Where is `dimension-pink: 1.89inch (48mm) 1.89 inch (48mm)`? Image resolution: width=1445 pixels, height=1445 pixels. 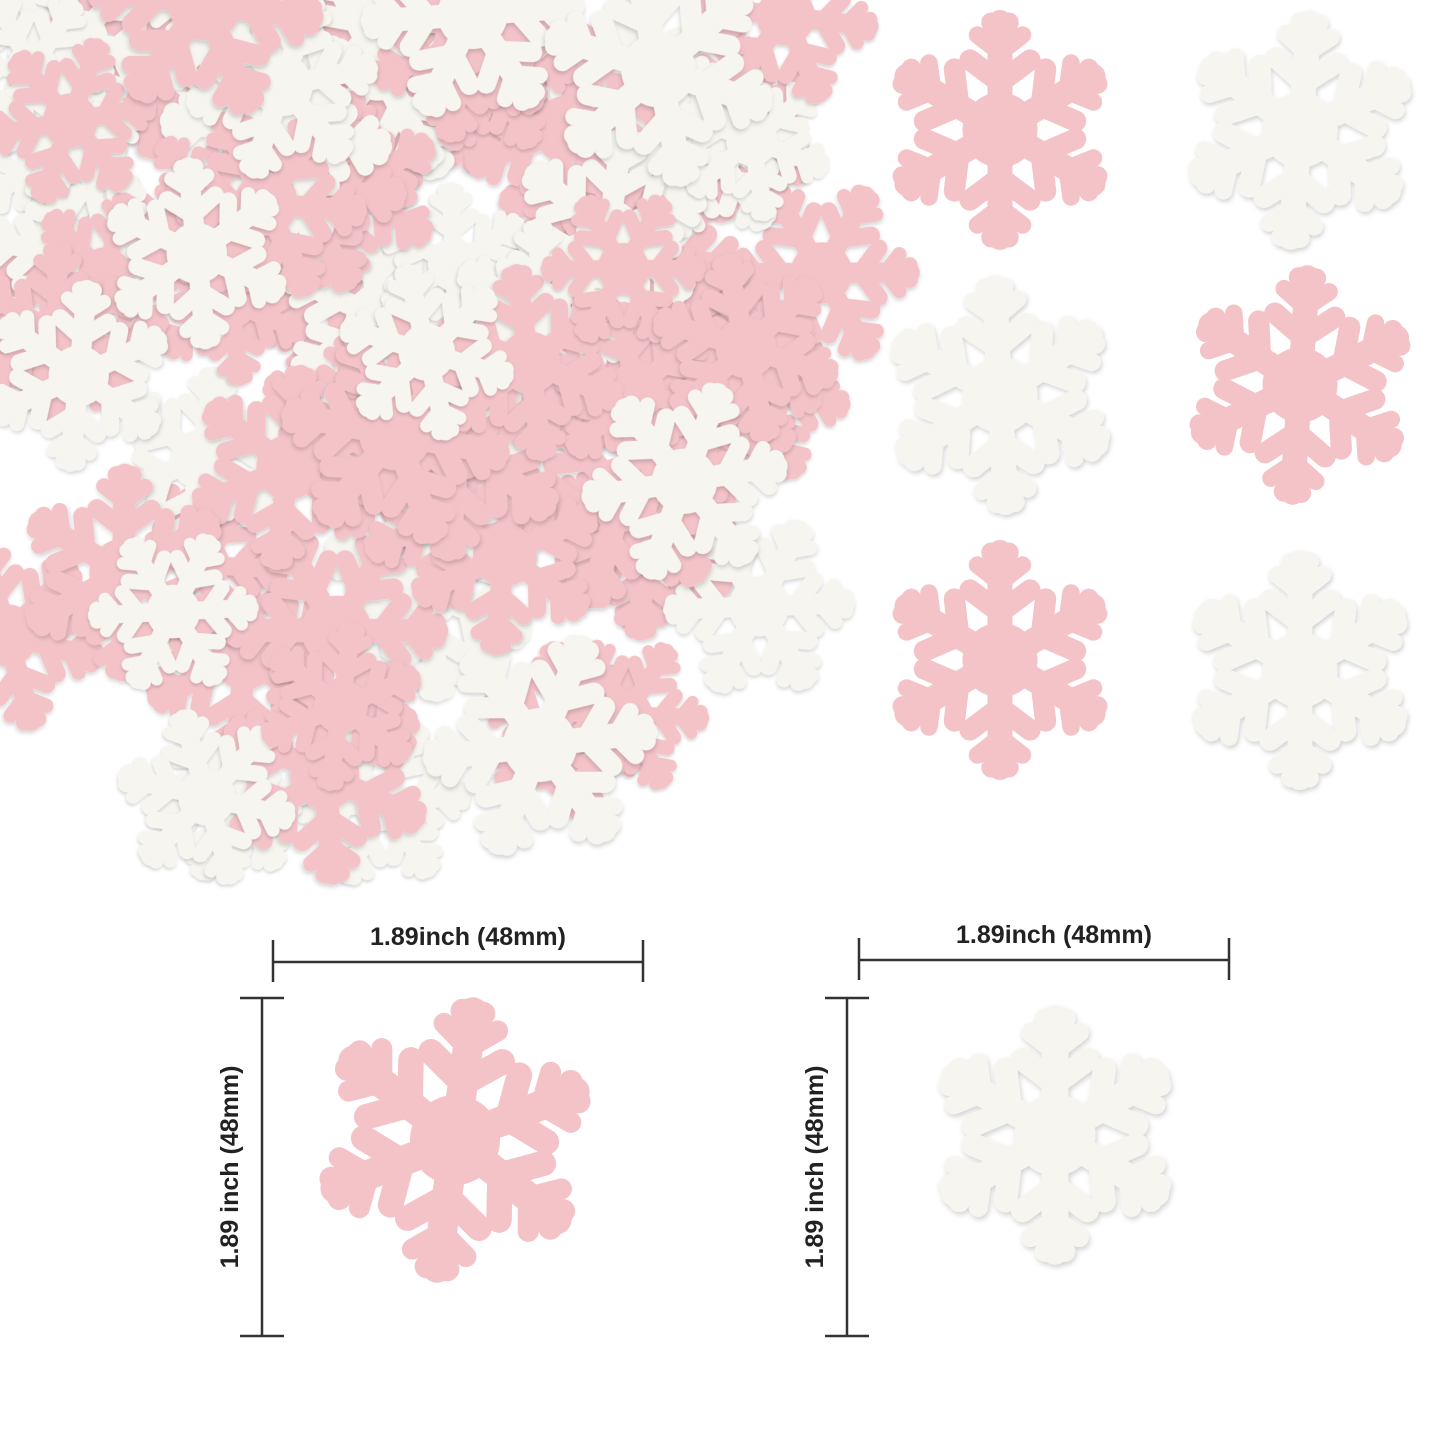
dimension-pink: 1.89inch (48mm) 1.89 inch (48mm) is located at coordinates (430, 1130).